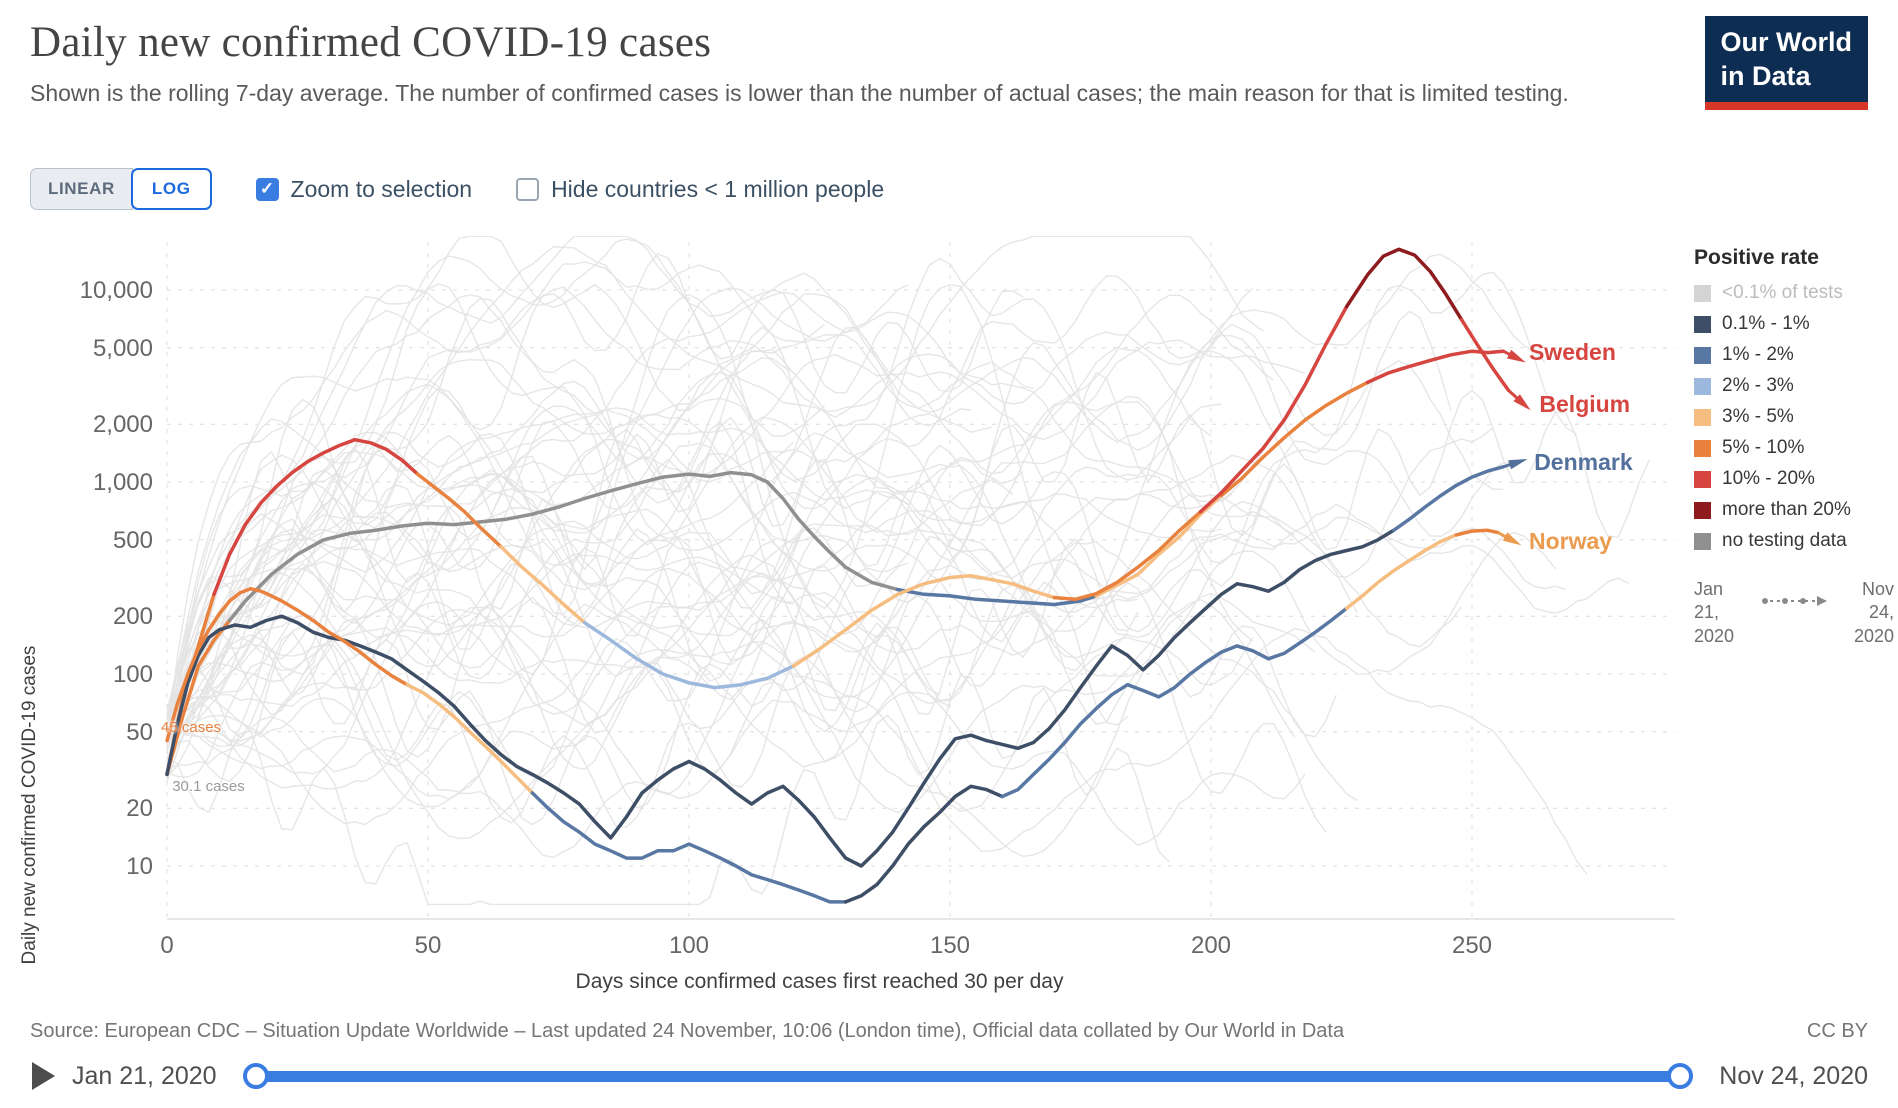 The image size is (1898, 1108). I want to click on y-tick-label: 20, so click(139, 808).